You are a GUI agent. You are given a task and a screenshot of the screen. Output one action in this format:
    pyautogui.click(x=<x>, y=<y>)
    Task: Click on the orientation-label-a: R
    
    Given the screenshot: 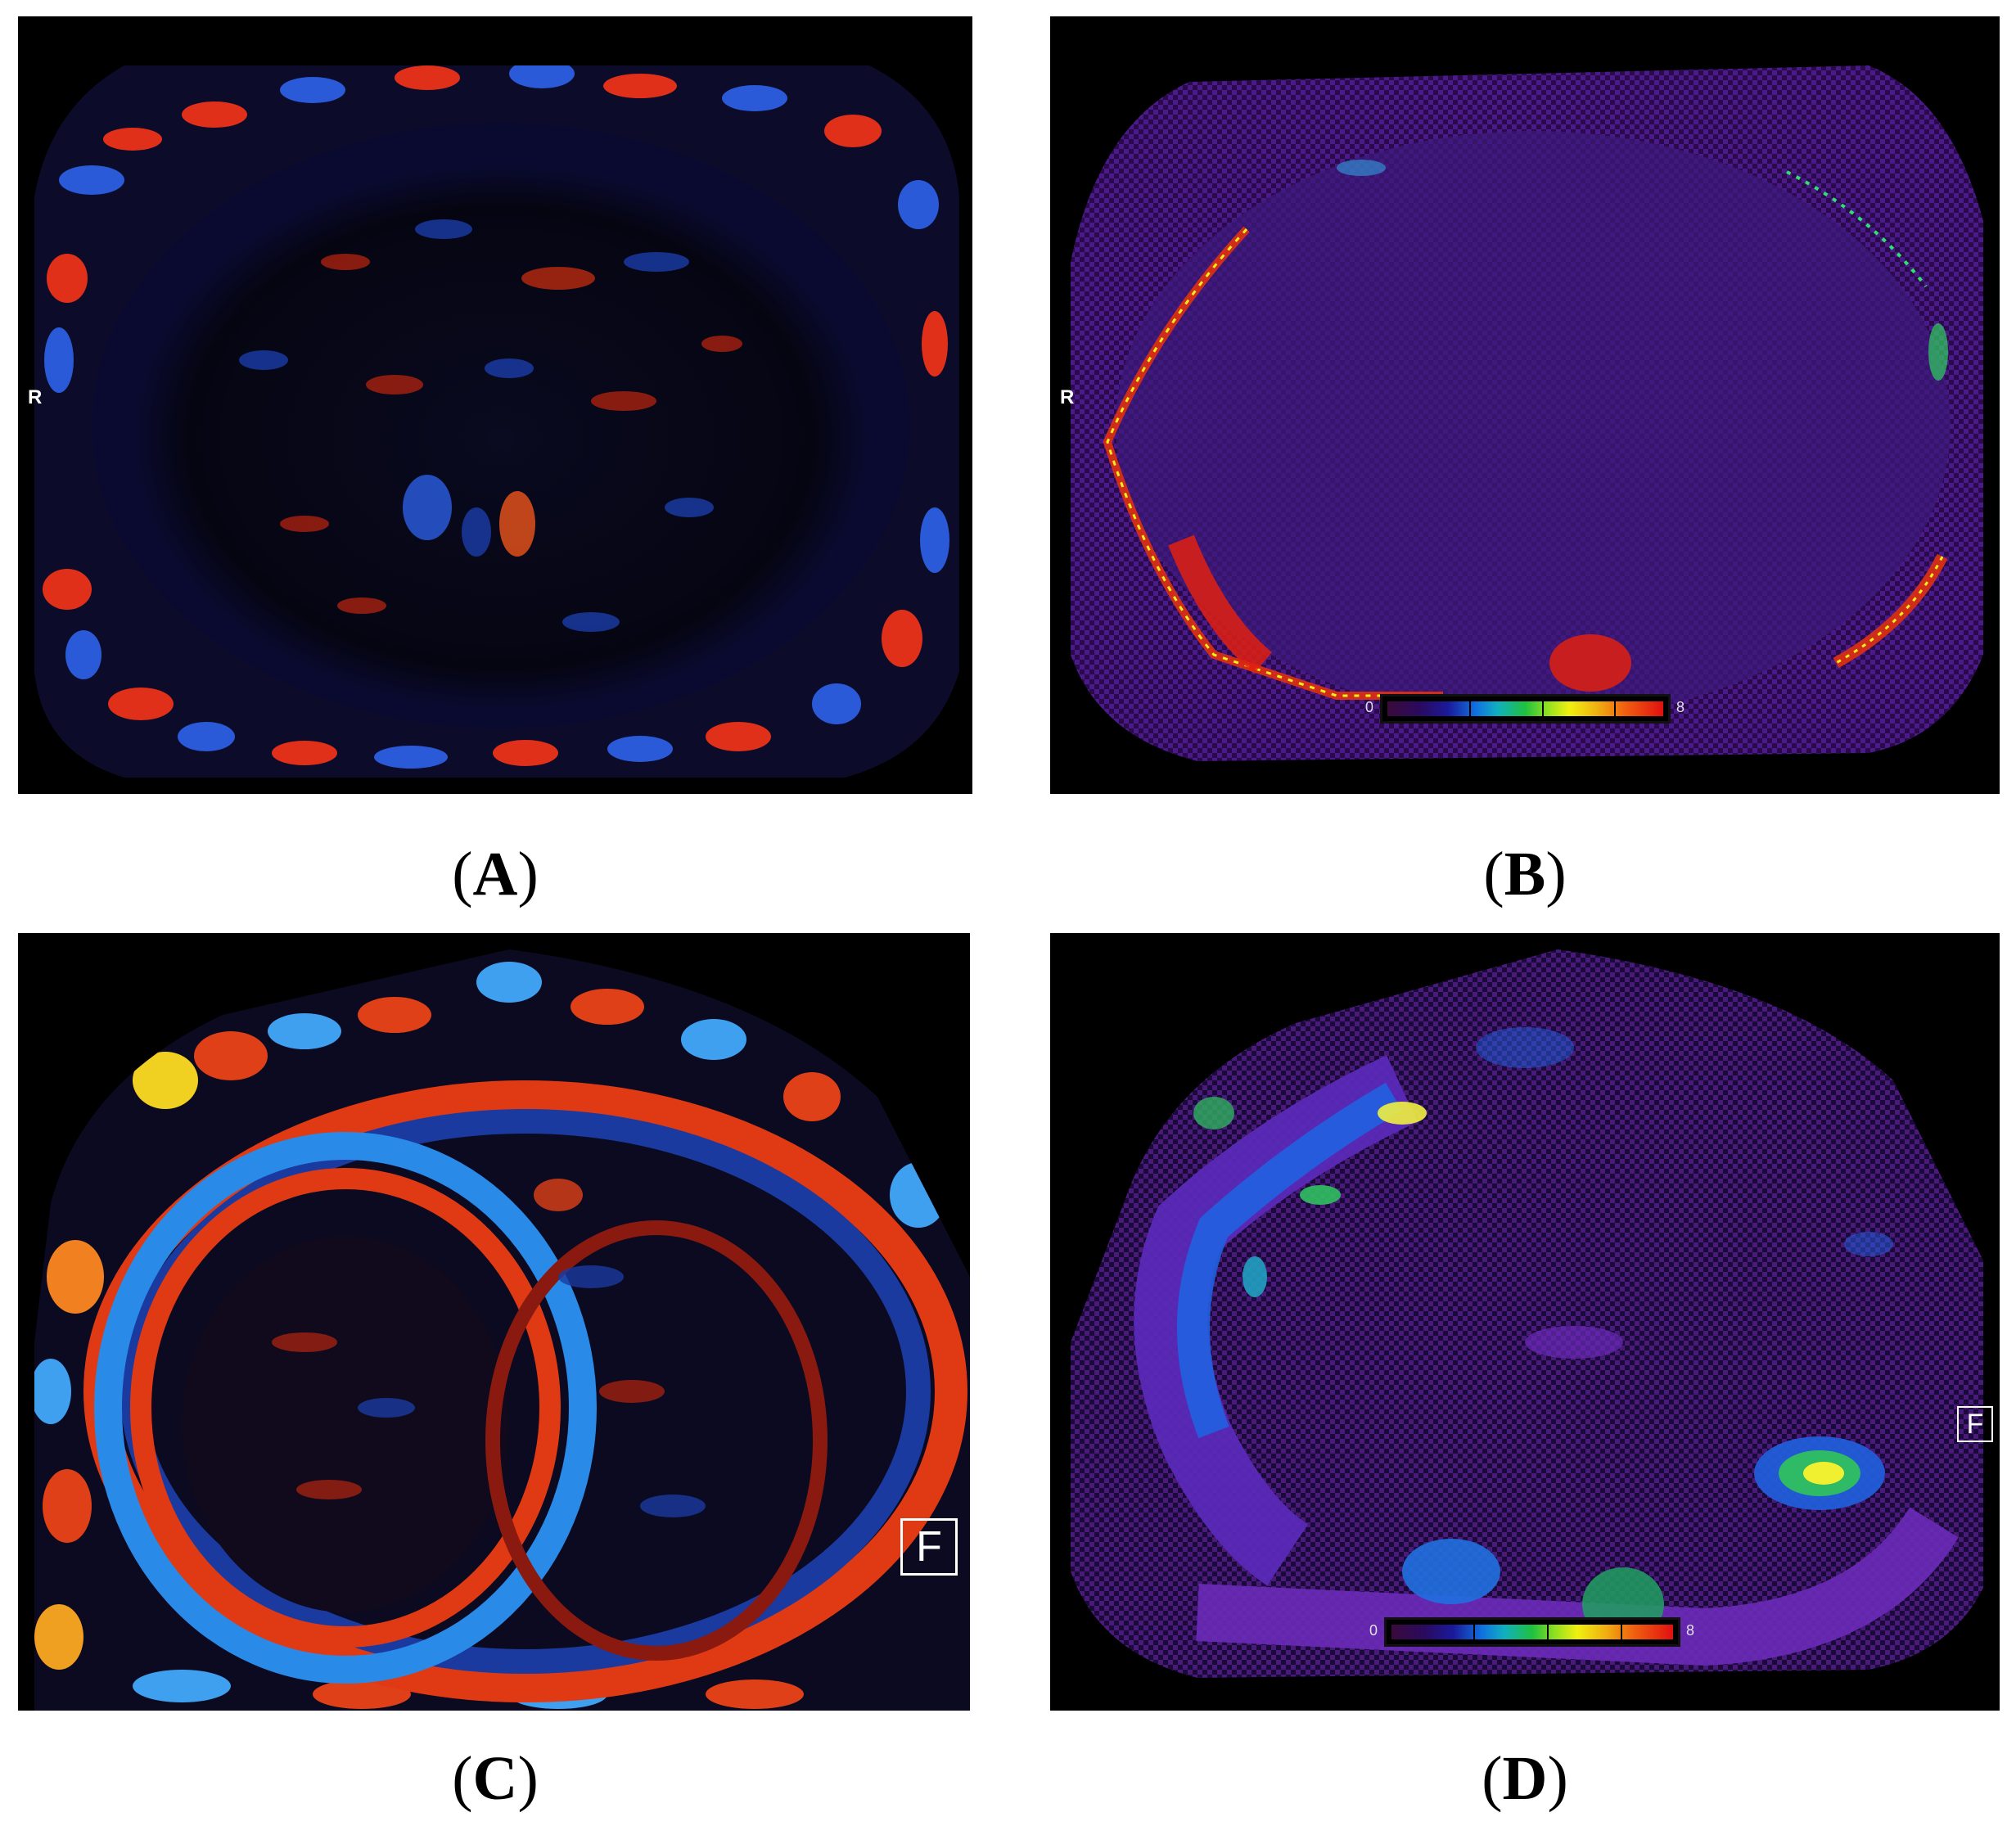 What is the action you would take?
    pyautogui.click(x=35, y=397)
    